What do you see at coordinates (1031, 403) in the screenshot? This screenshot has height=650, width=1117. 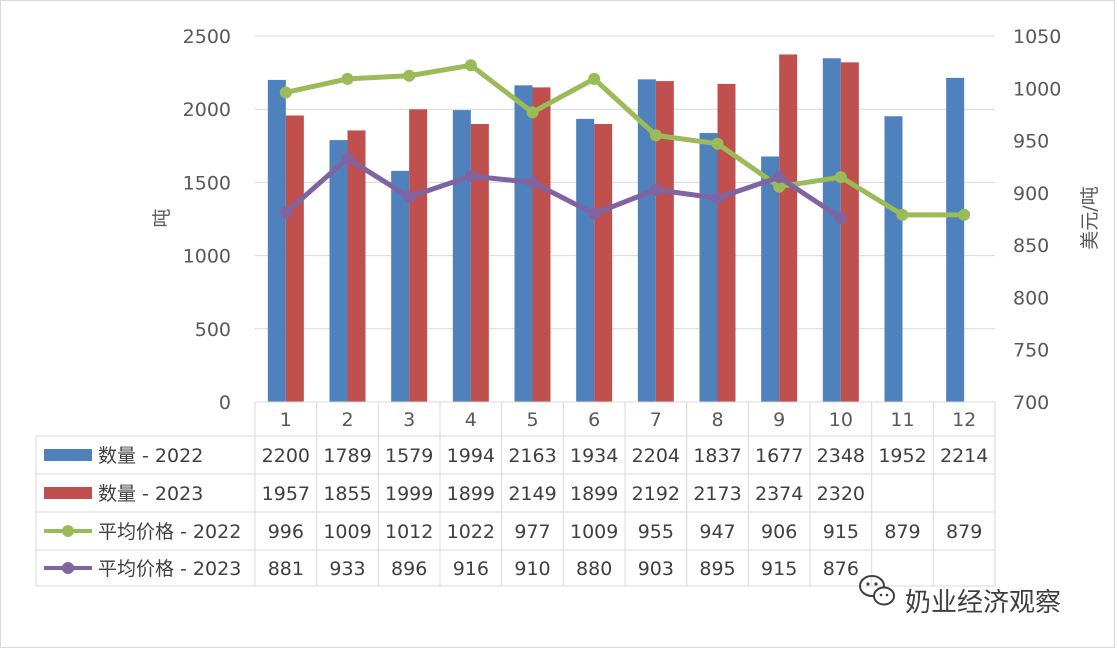 I see `y2-tick-label: 700` at bounding box center [1031, 403].